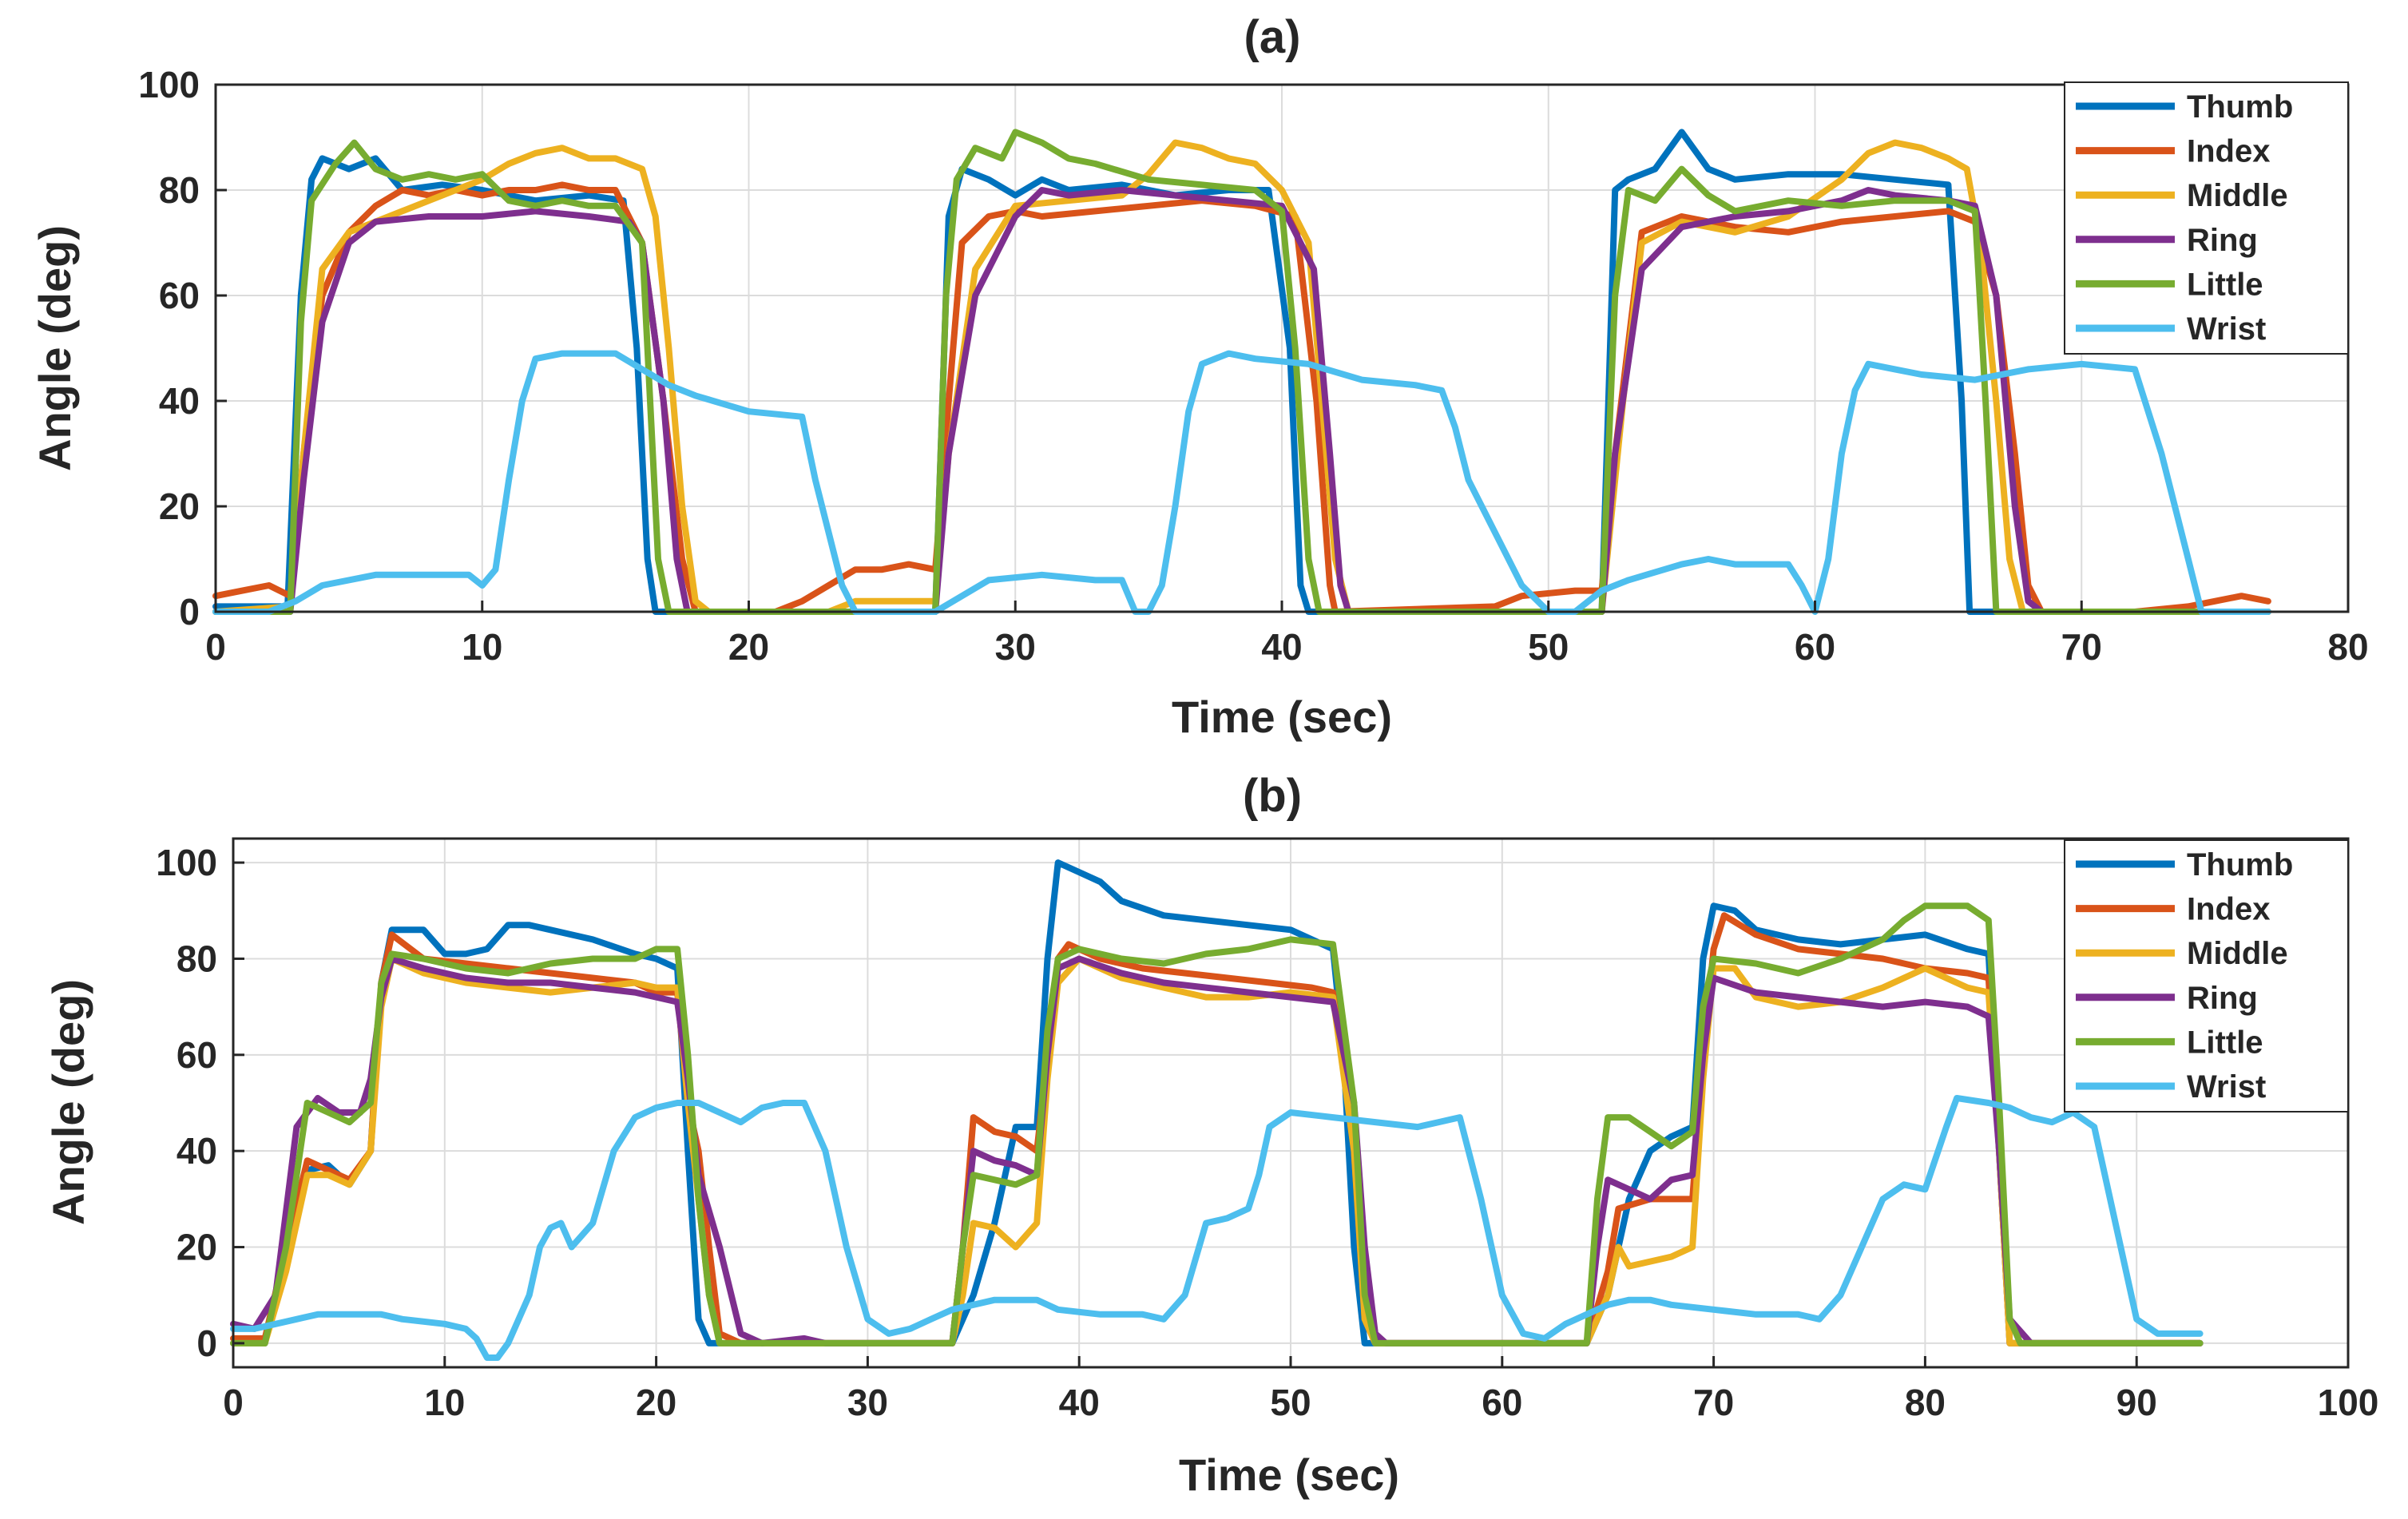 This screenshot has width=2408, height=1519. Describe the element at coordinates (2347, 647) in the screenshot. I see `panel-a-x-tick-label: 80` at that location.